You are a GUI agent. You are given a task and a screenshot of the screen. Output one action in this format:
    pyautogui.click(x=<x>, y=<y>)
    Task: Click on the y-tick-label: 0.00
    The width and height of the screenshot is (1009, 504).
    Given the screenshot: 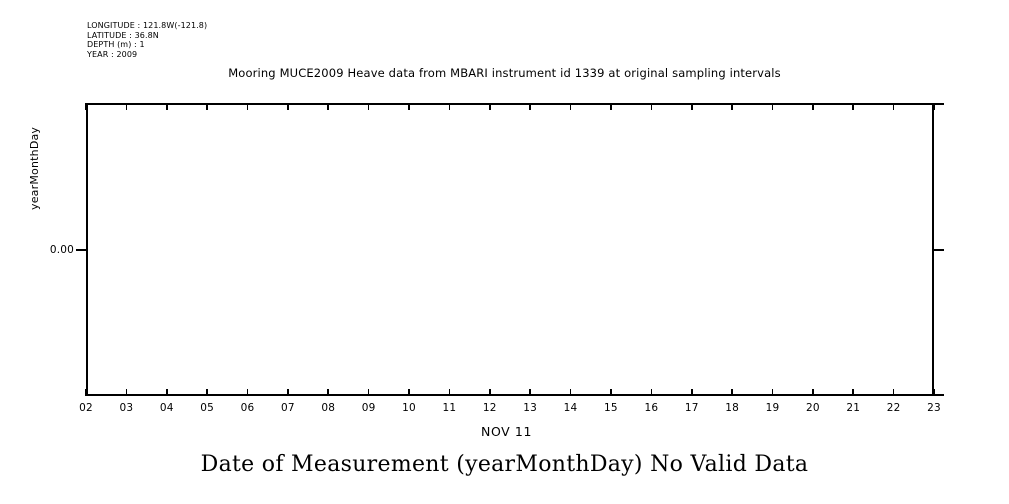 What is the action you would take?
    pyautogui.click(x=61, y=250)
    